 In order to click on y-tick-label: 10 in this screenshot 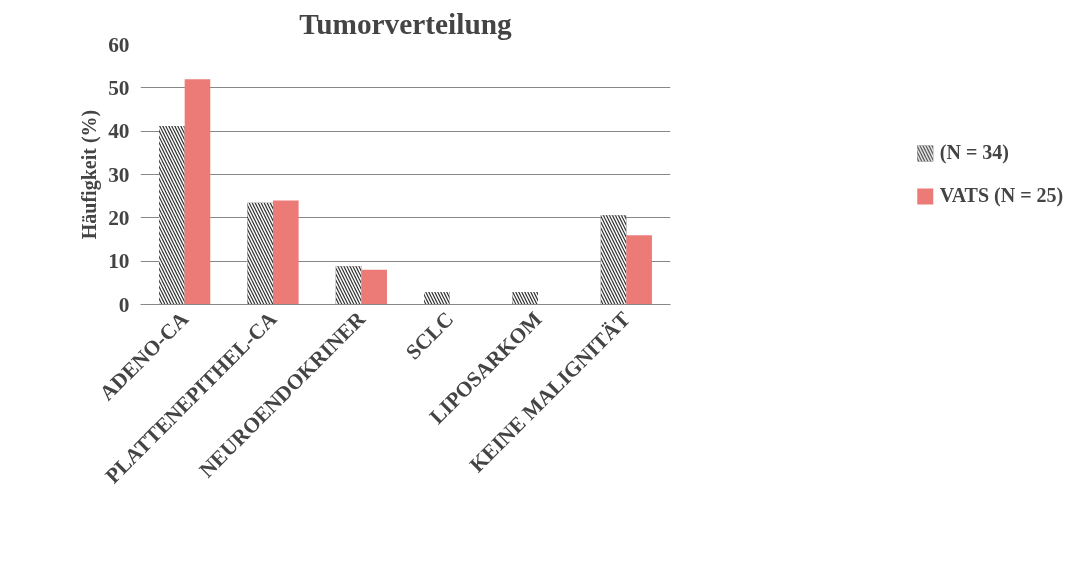, I will do `click(119, 261)`.